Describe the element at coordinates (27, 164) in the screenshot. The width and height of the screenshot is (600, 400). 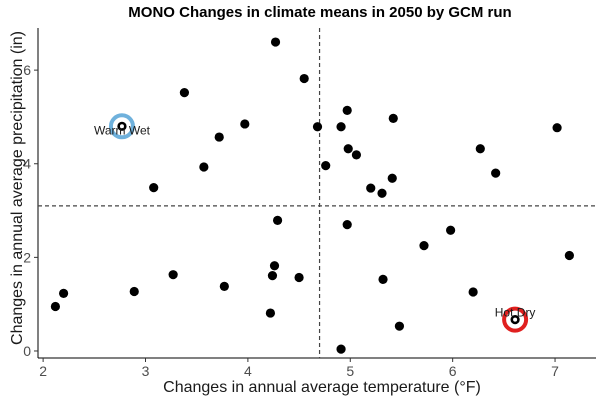
I see `y-tick-label: 4` at that location.